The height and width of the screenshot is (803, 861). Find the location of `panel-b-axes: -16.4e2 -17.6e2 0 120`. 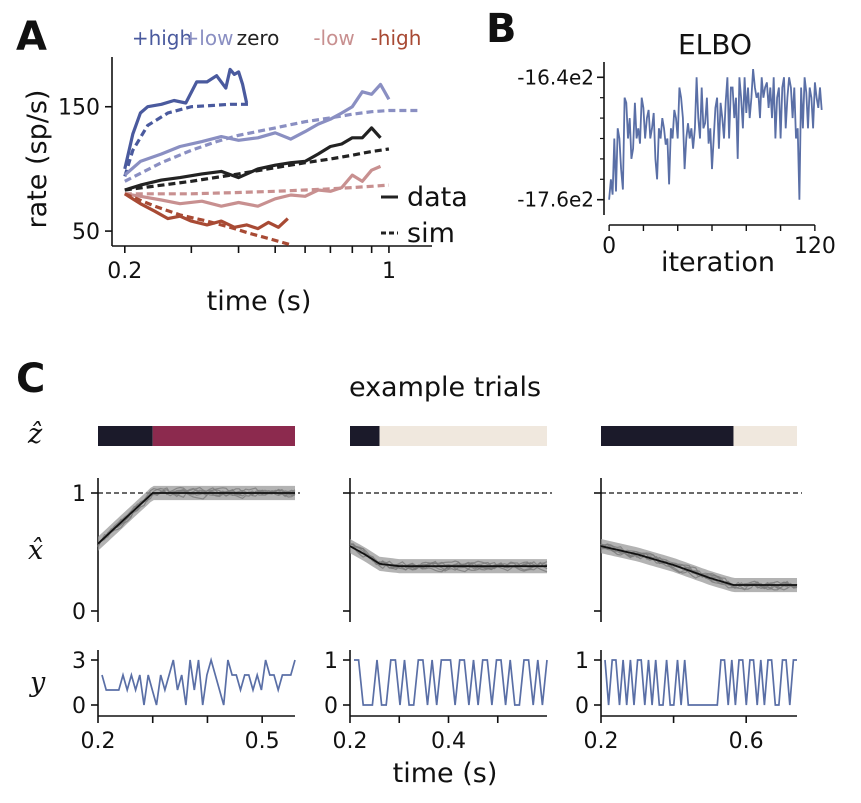

panel-b-axes: -16.4e2 -17.6e2 0 120 is located at coordinates (676, 160).